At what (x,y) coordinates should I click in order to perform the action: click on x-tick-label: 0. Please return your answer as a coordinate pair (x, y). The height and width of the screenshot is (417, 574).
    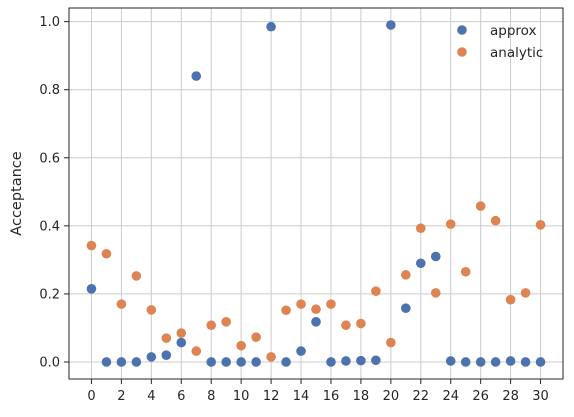
    Looking at the image, I should click on (91, 396).